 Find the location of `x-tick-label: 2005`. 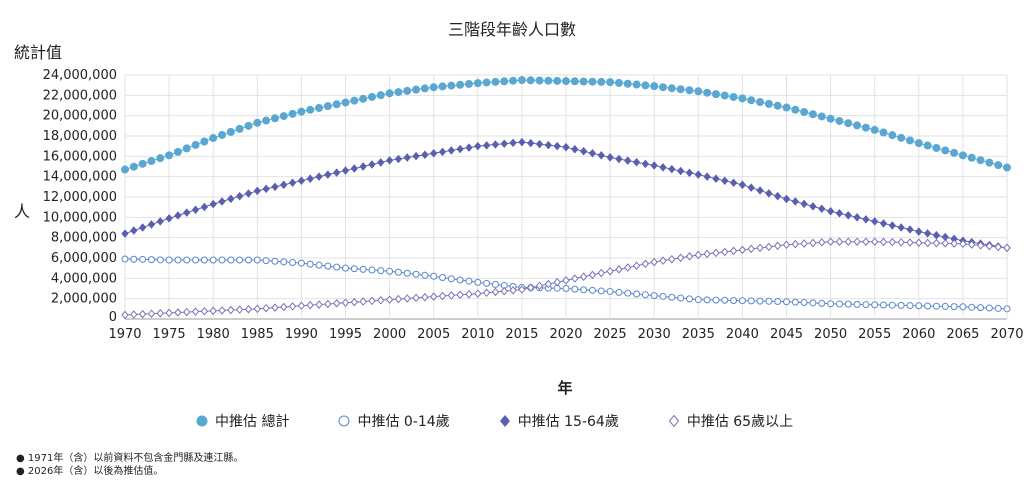

x-tick-label: 2005 is located at coordinates (433, 334).